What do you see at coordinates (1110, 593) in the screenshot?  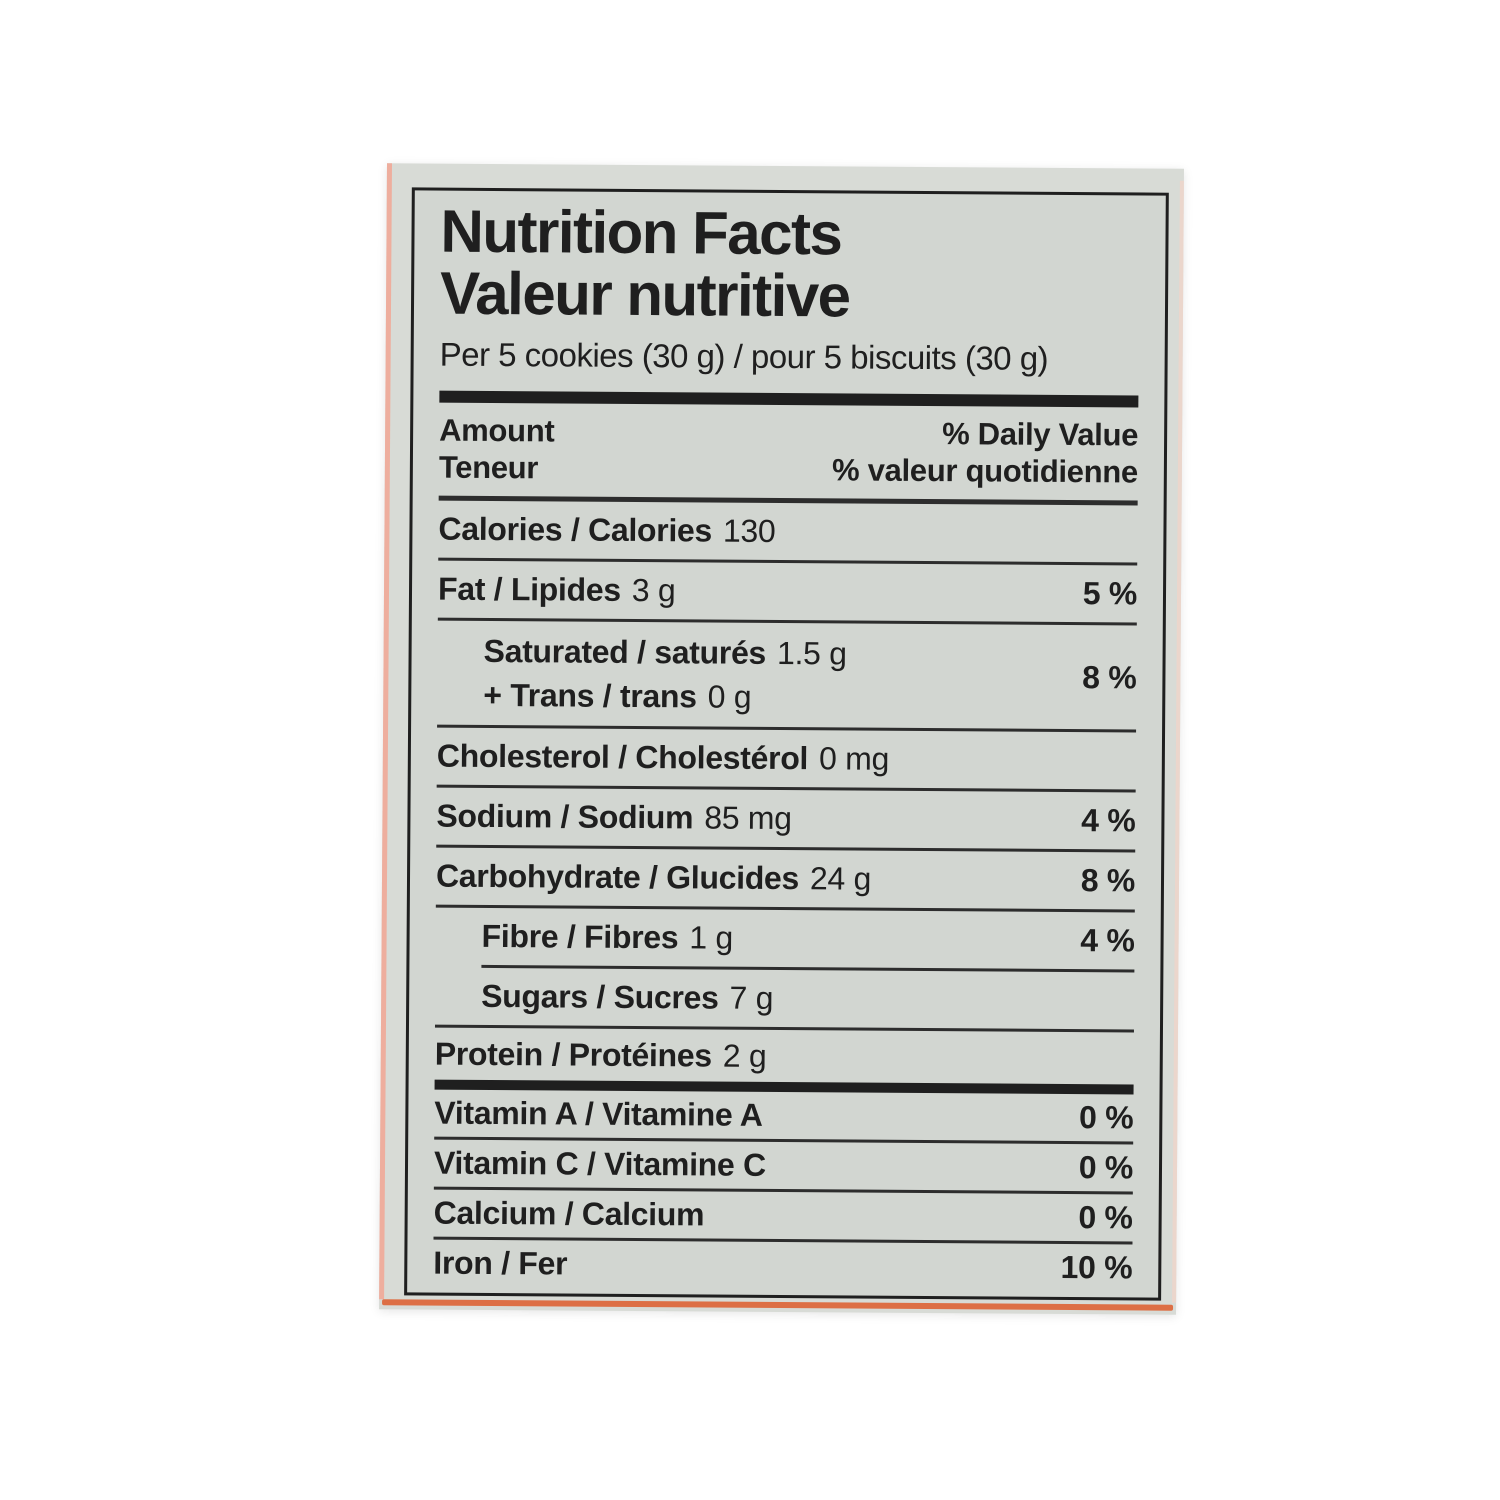 I see `daily-value: 5 %` at bounding box center [1110, 593].